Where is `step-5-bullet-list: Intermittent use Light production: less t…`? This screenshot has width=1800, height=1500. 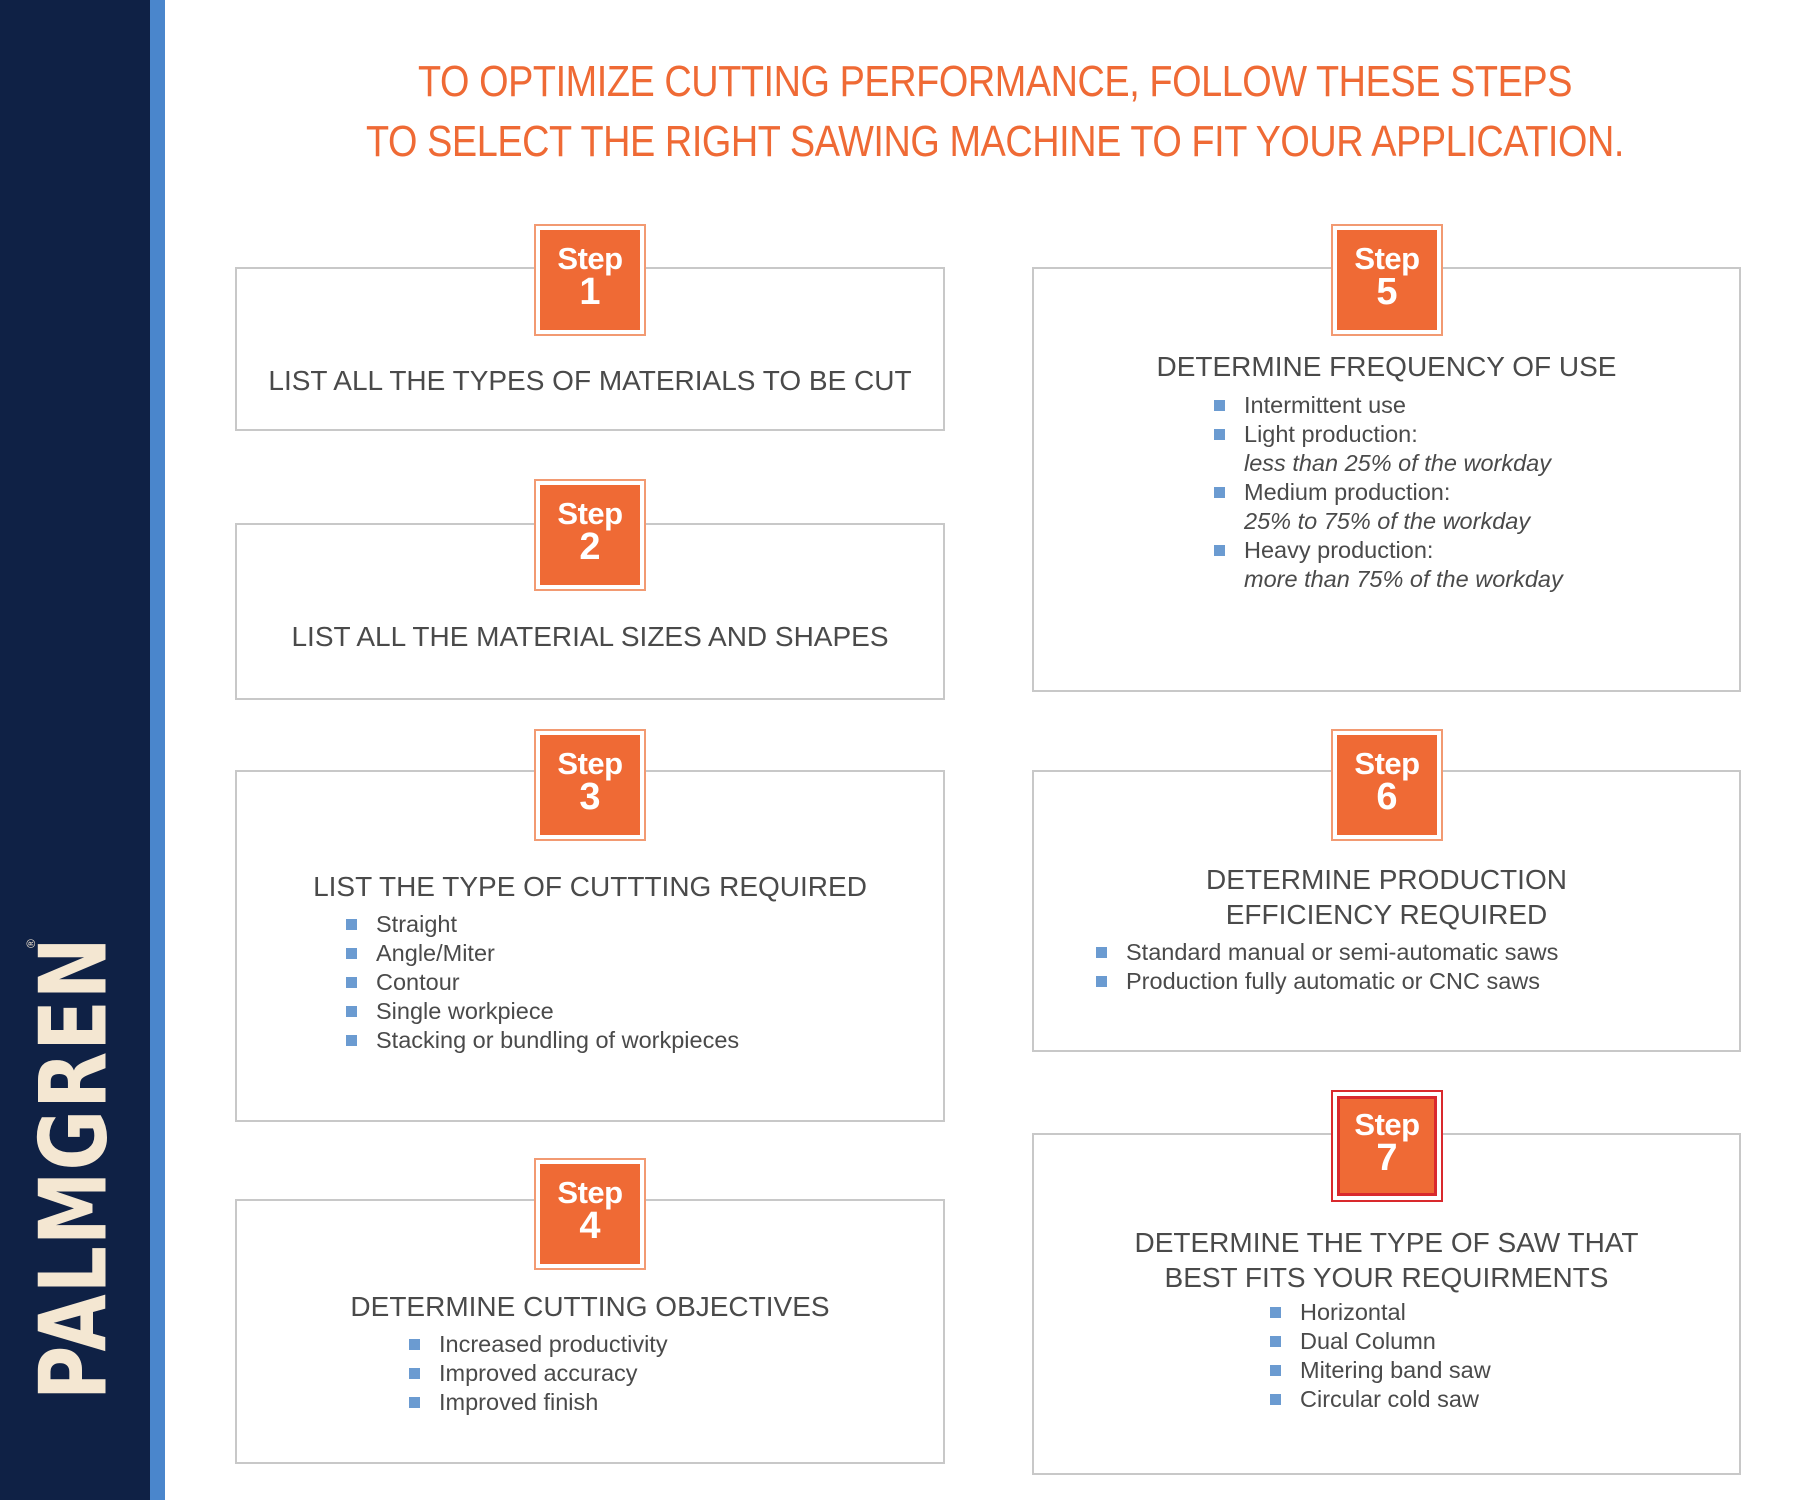 step-5-bullet-list: Intermittent use Light production: less t… is located at coordinates (1388, 492).